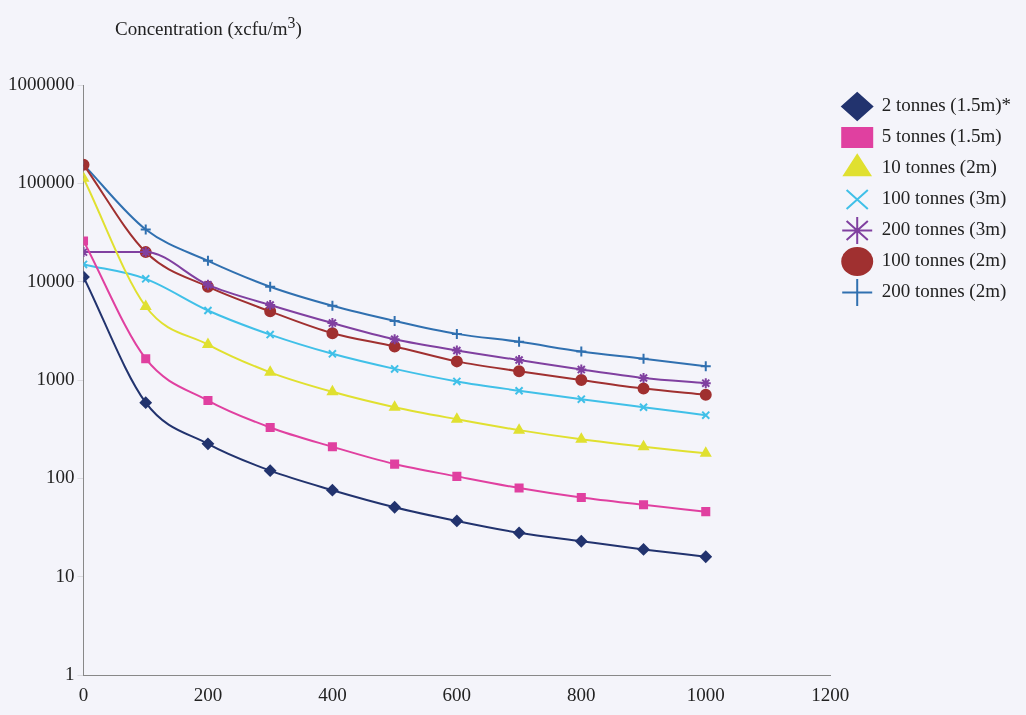 This screenshot has height=715, width=1026. Describe the element at coordinates (944, 260) in the screenshot. I see `legend-label: 100 tonnes (2m)` at that location.